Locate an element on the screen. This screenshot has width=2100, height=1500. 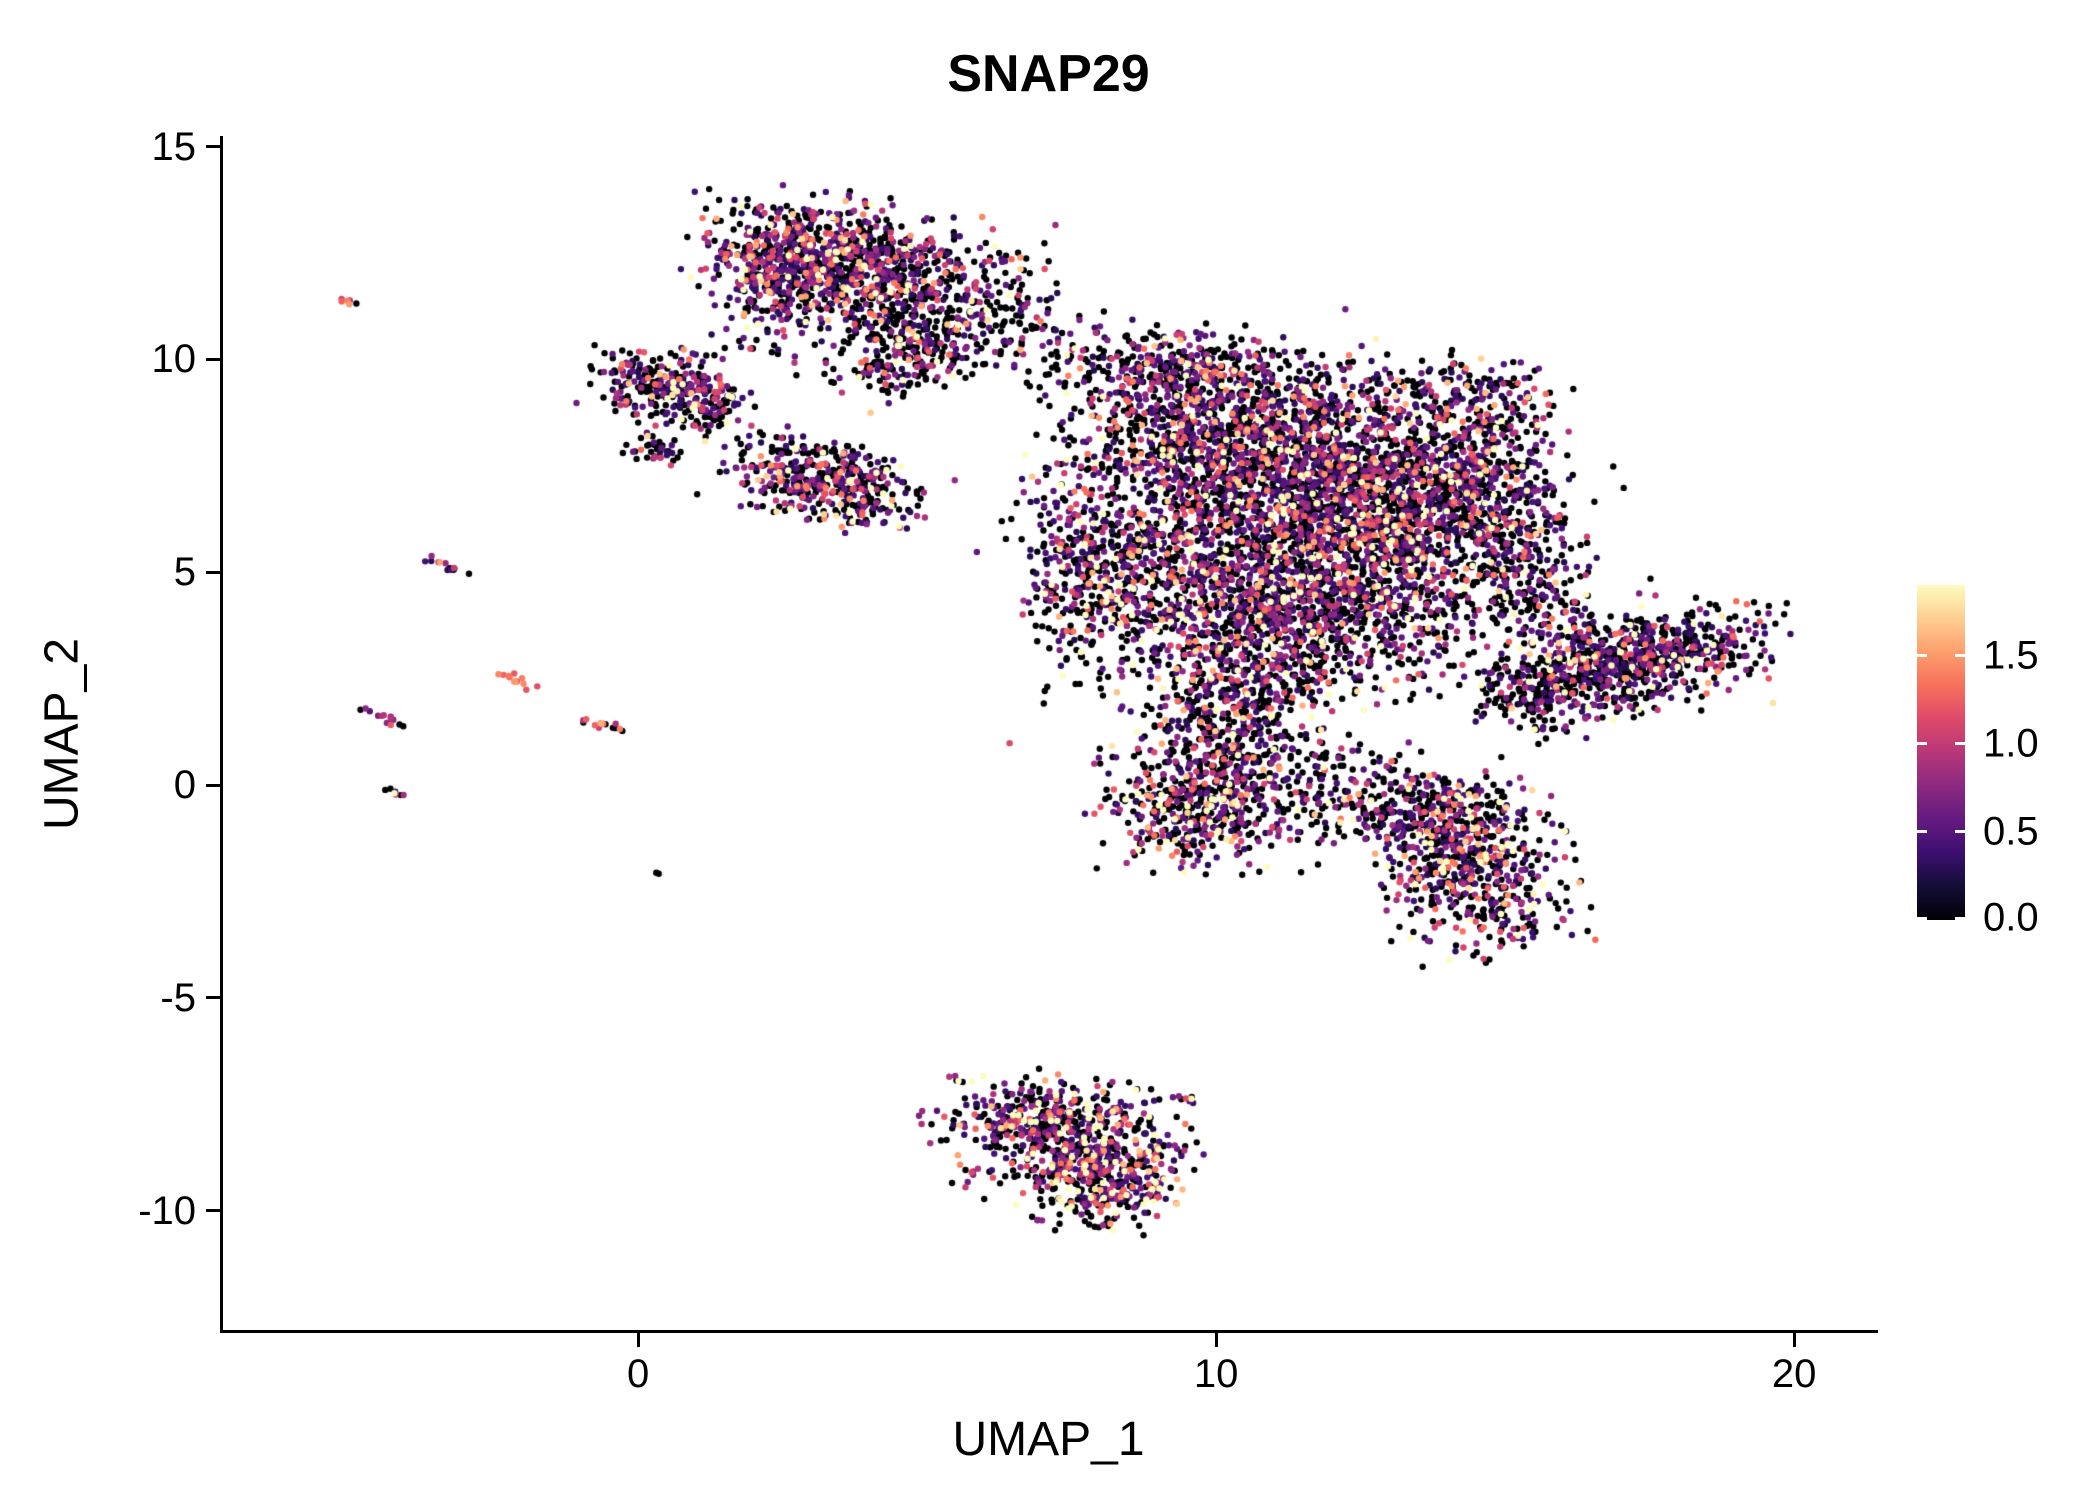
x-tick-label: 10 is located at coordinates (1216, 1374).